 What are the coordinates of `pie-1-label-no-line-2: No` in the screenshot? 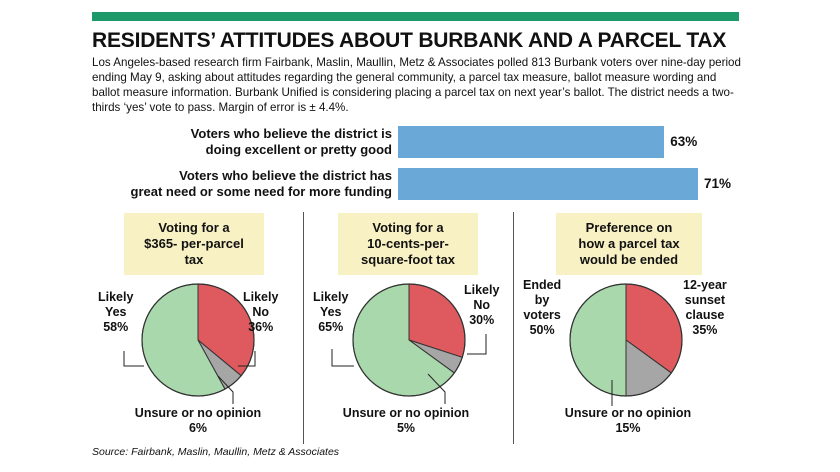 It's located at (261, 312).